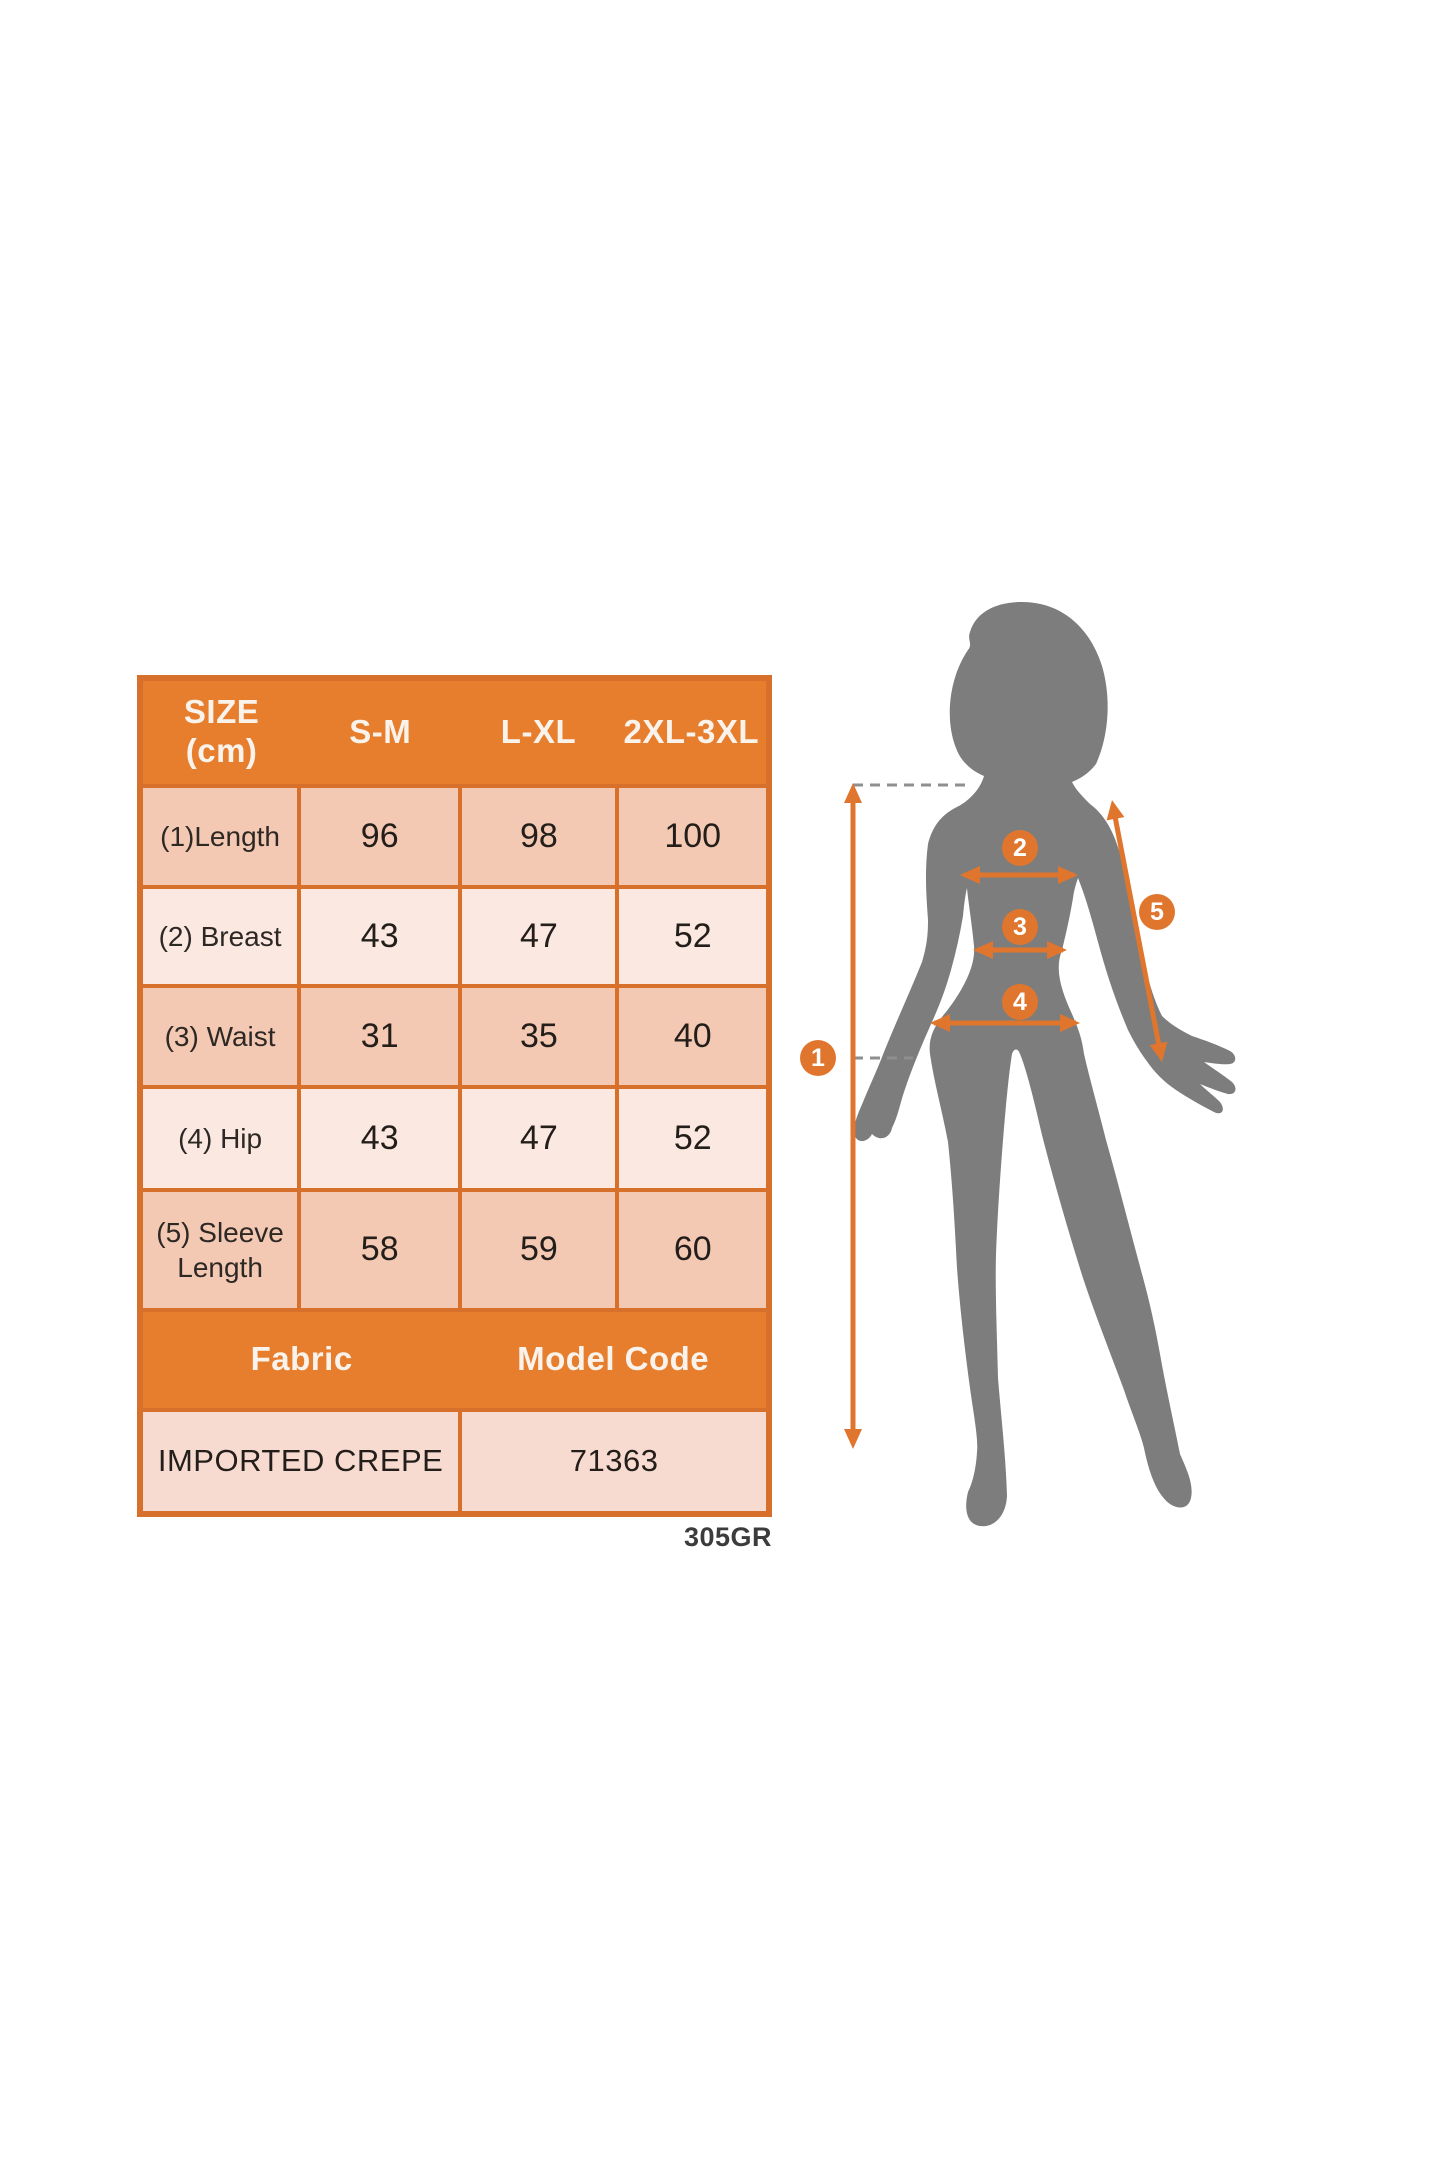  I want to click on size-unit-header-cell: SIZE (cm), so click(221, 732).